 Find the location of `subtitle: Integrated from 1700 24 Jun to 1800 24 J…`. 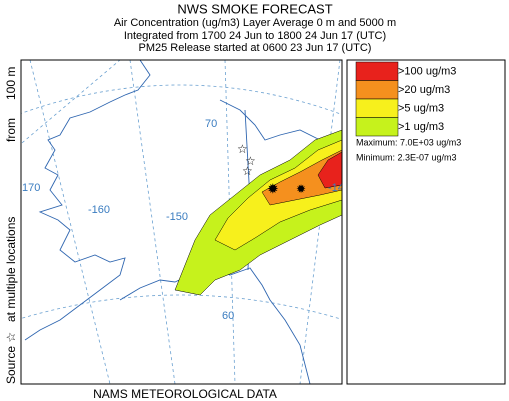

subtitle: Integrated from 1700 24 Jun to 1800 24 J… is located at coordinates (255, 36).